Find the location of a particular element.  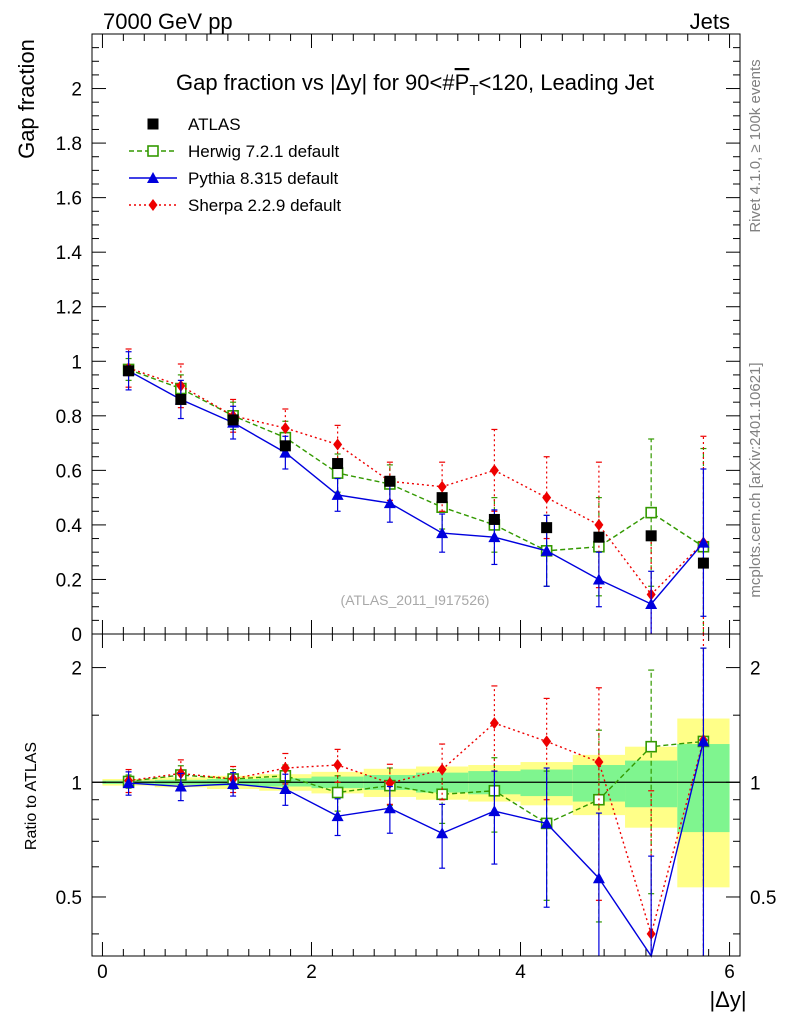

ratio-ytick-label: 2 is located at coordinates (76, 669).